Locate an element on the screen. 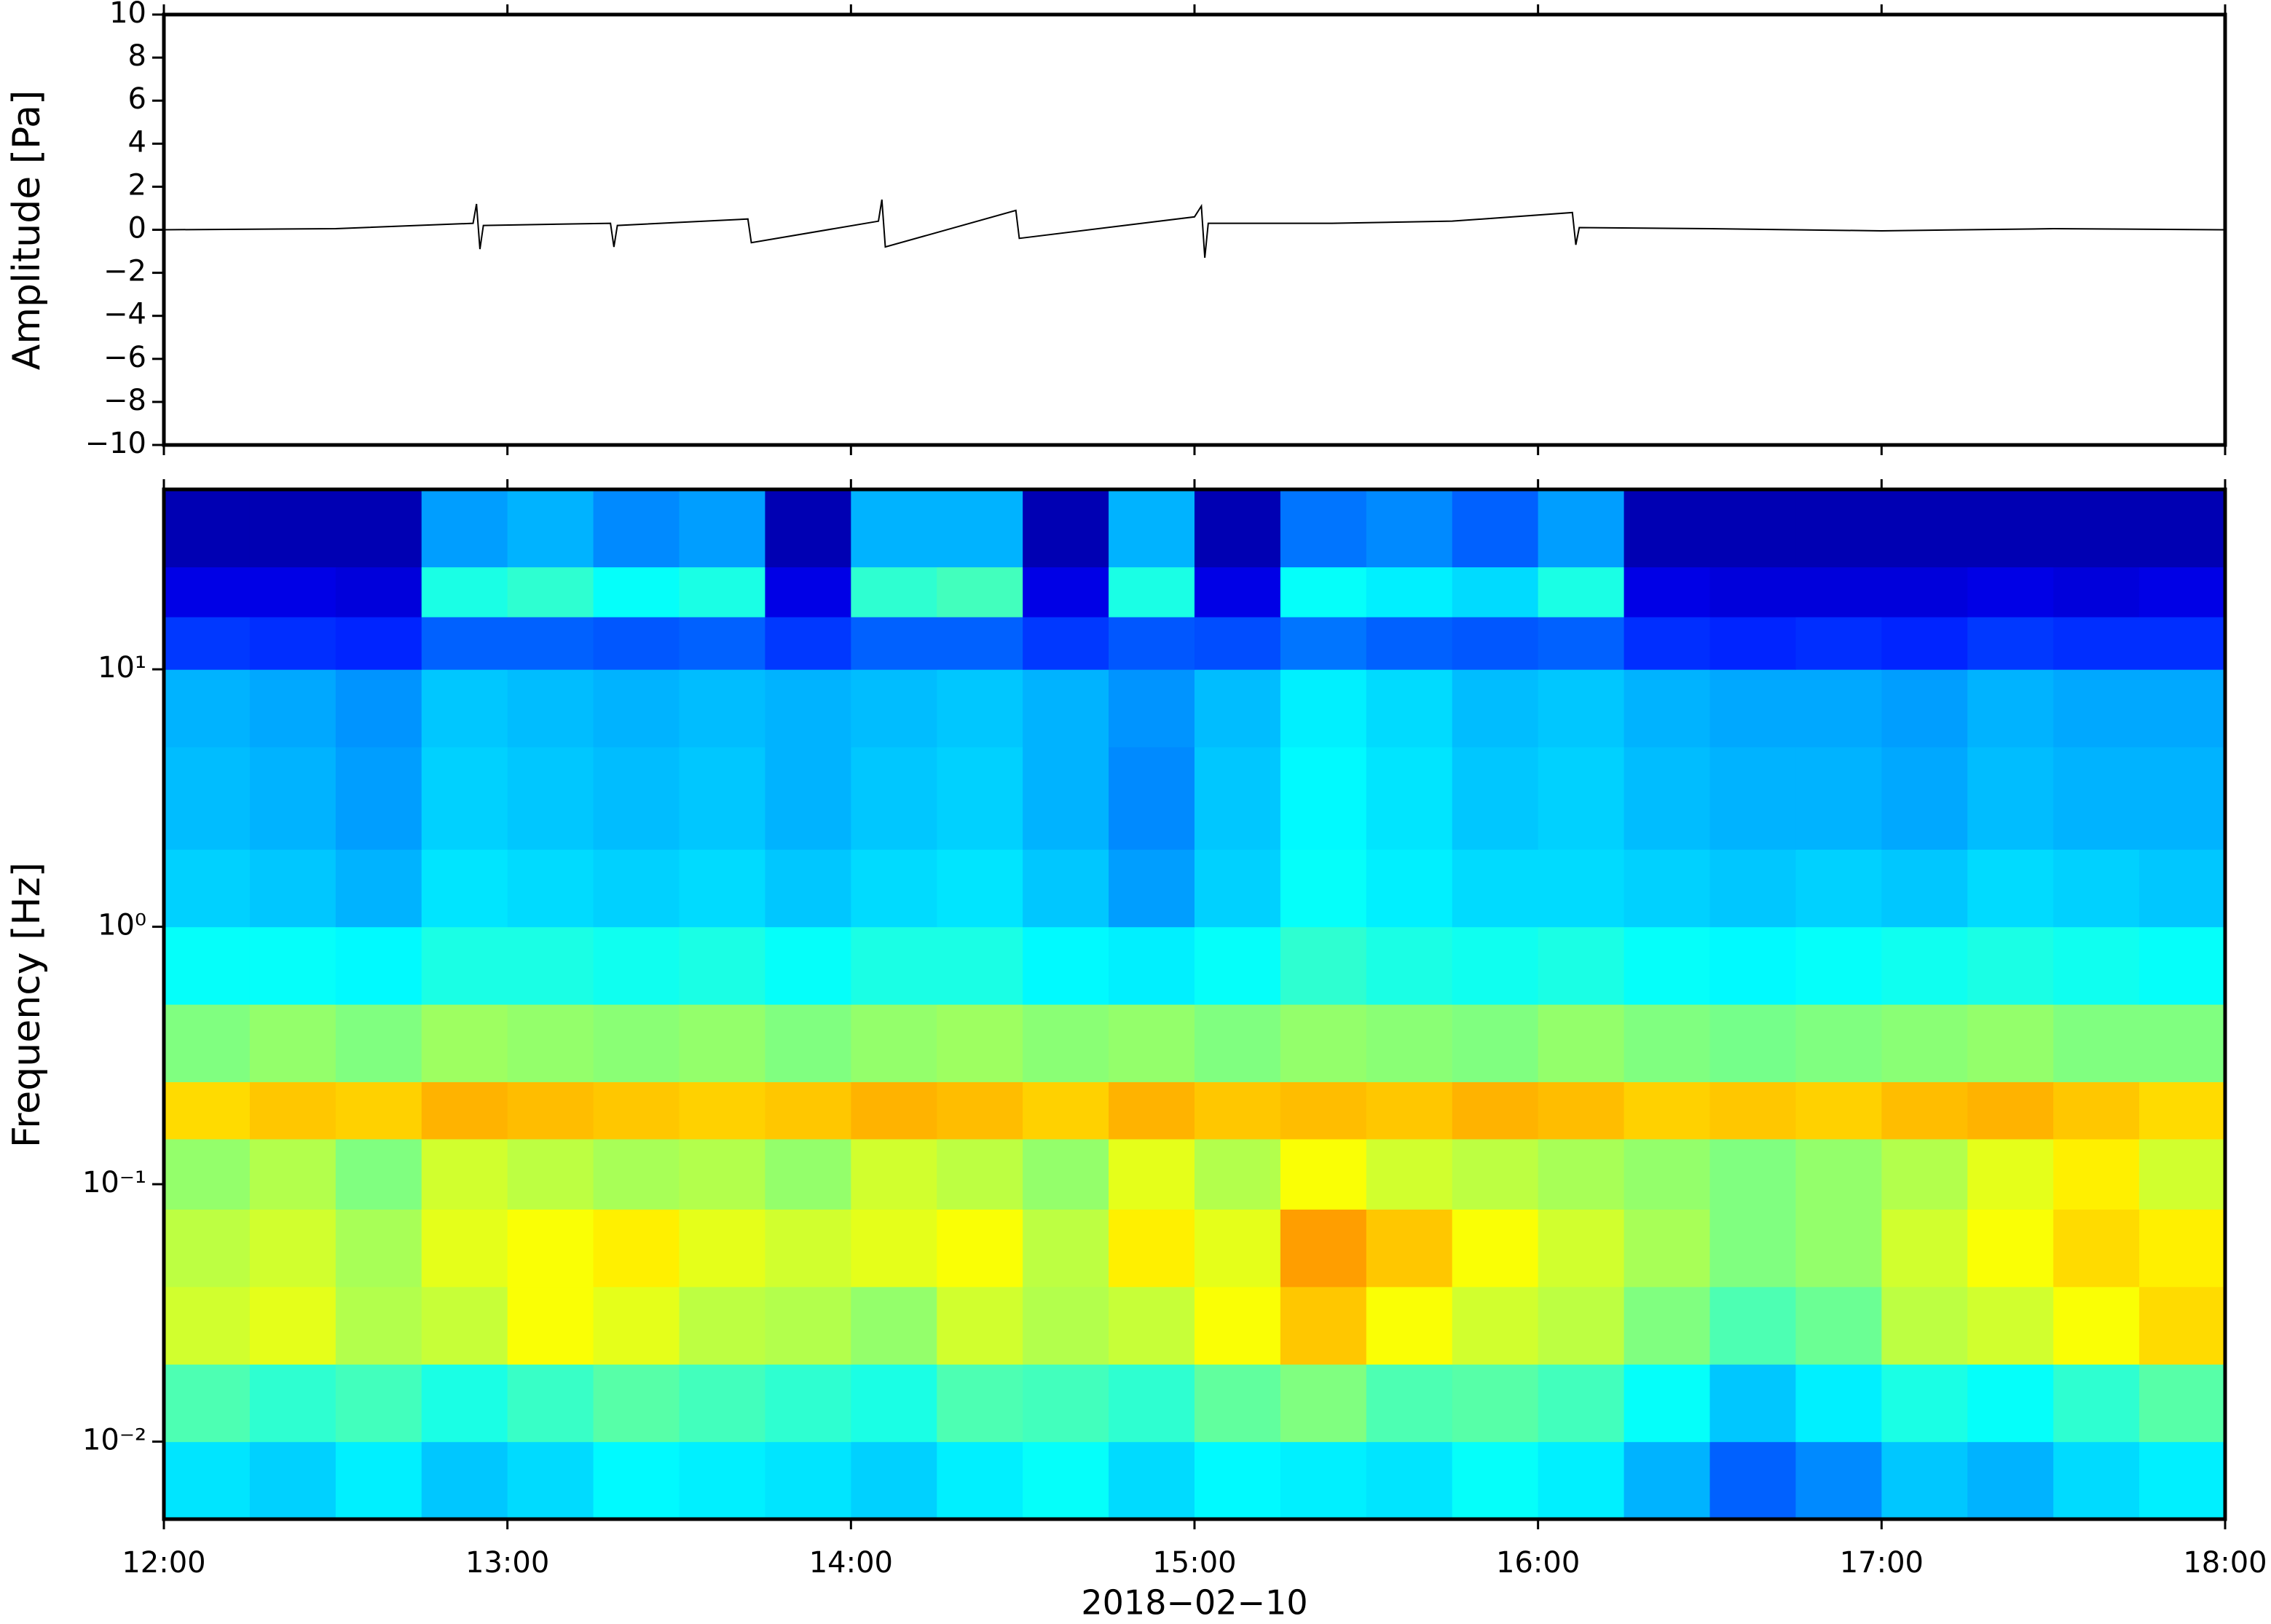  y-tick-label: −8 is located at coordinates (124, 400).